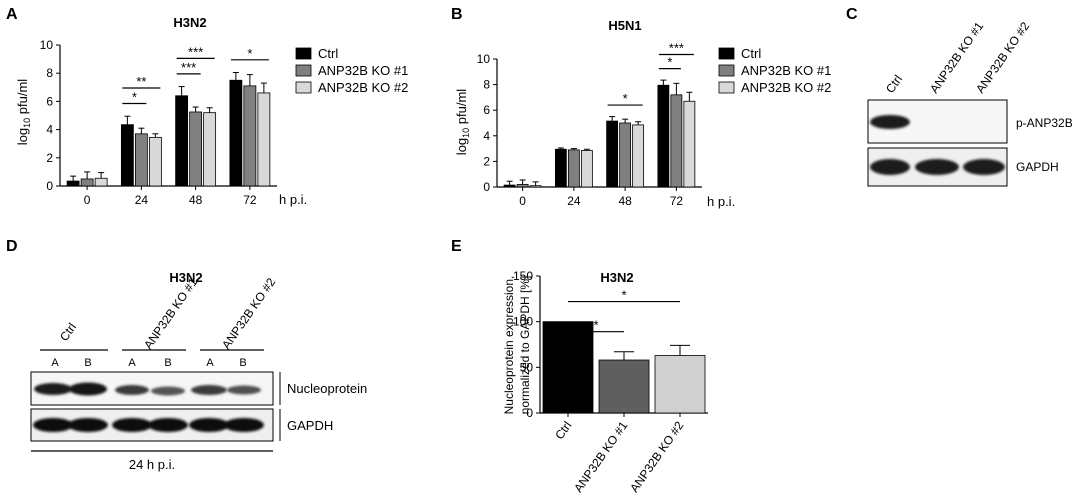 The width and height of the screenshot is (1084, 493). What do you see at coordinates (894, 83) in the screenshot?
I see `blot-c-lane-ctrl: Ctrl` at bounding box center [894, 83].